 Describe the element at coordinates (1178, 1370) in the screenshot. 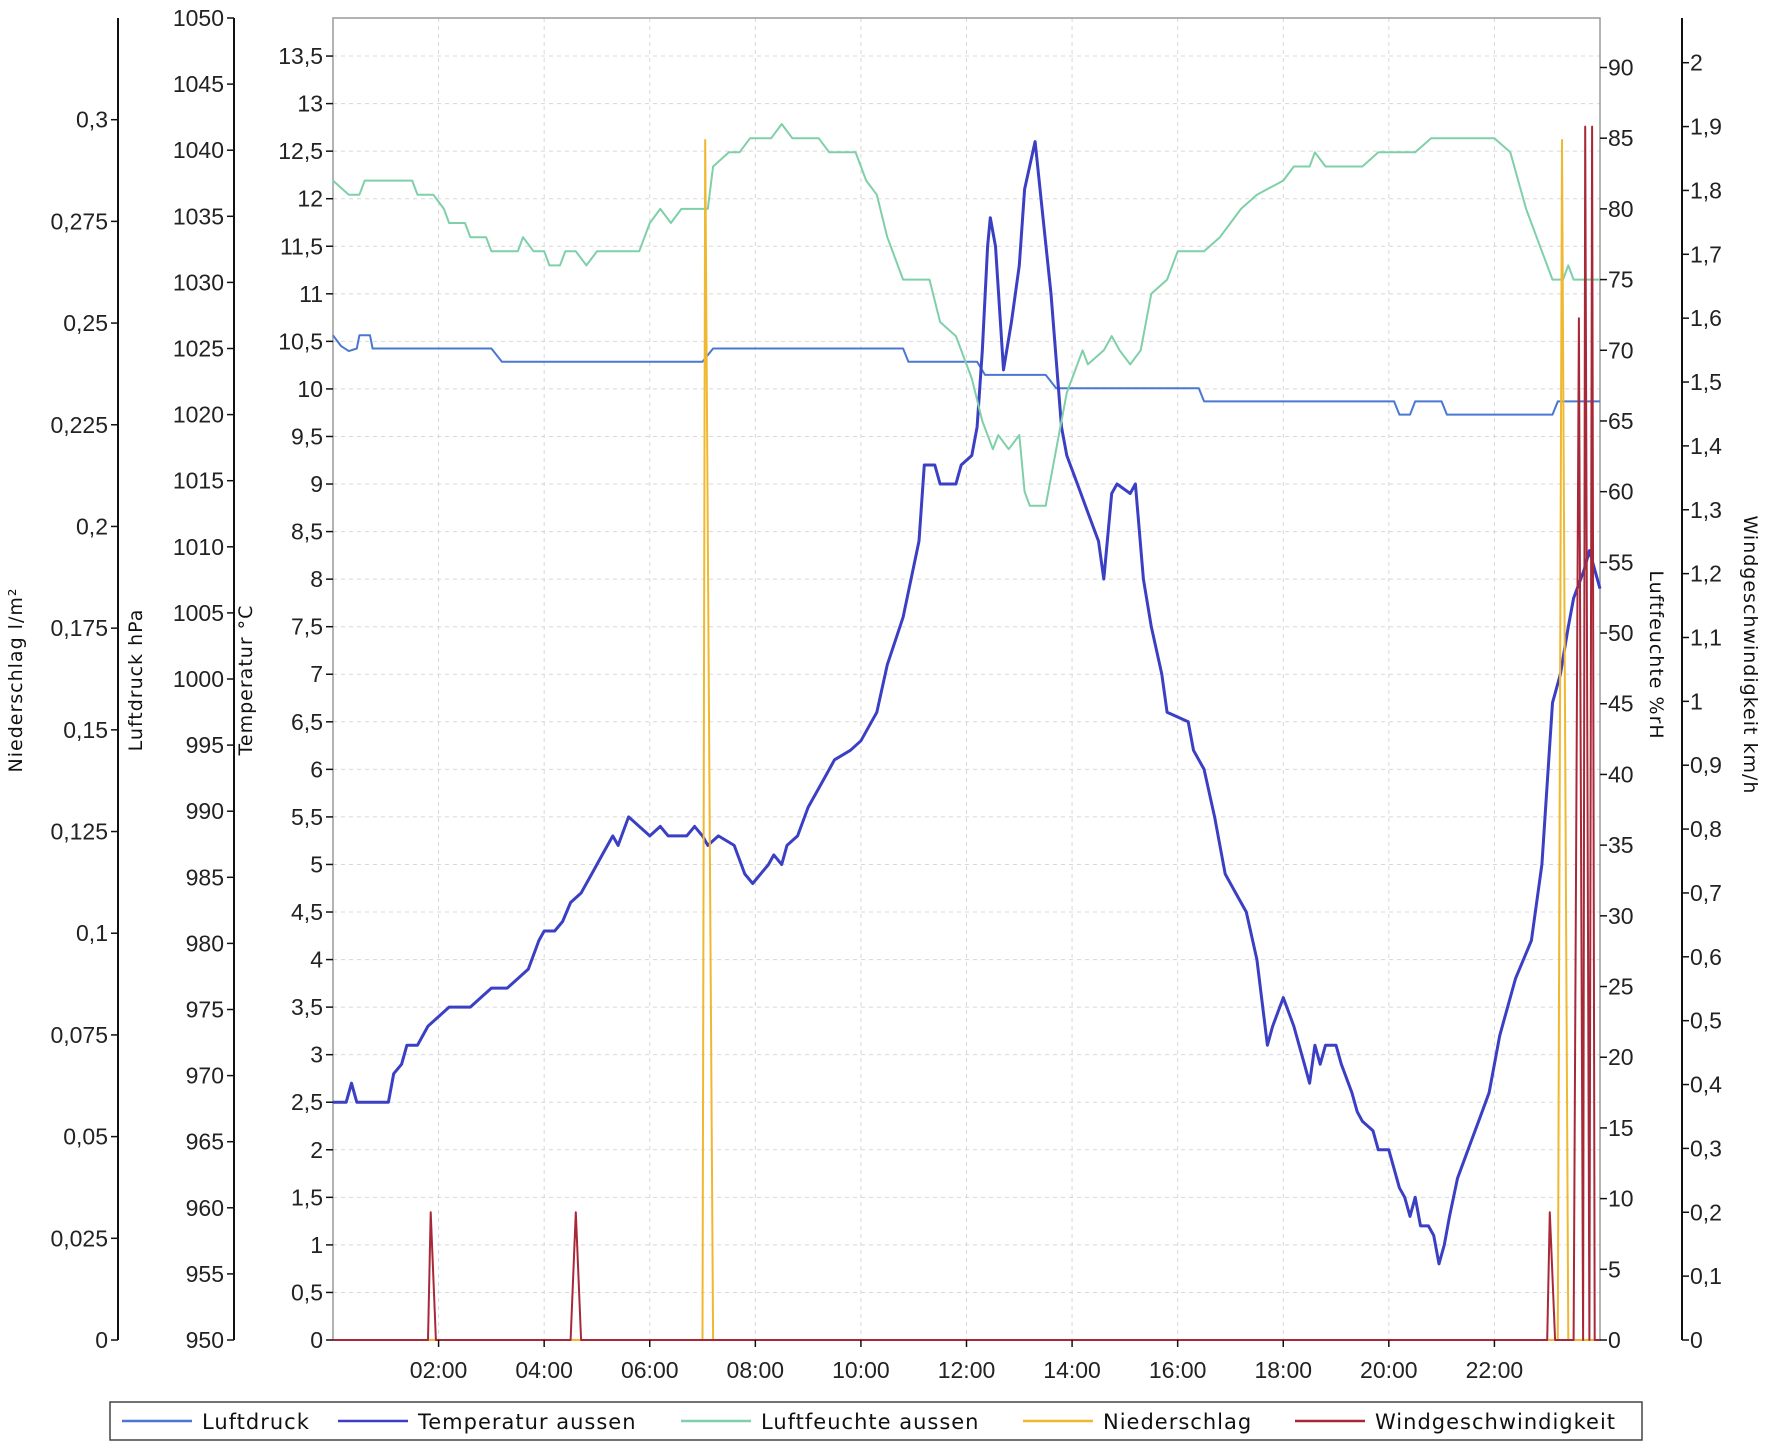

I see `x-tick-label: 16:00` at that location.